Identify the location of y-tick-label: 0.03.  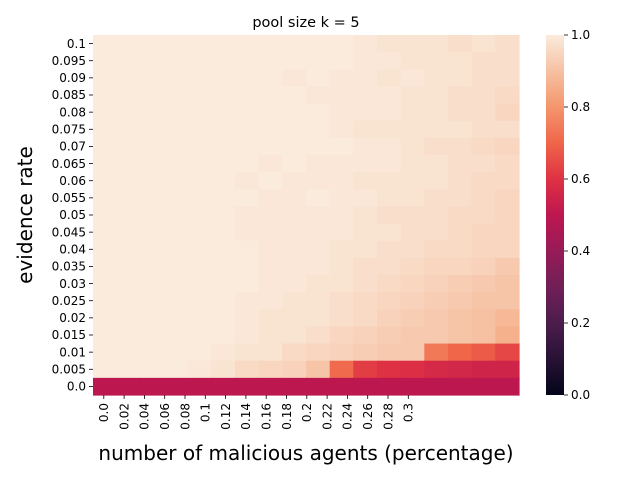
(72, 284).